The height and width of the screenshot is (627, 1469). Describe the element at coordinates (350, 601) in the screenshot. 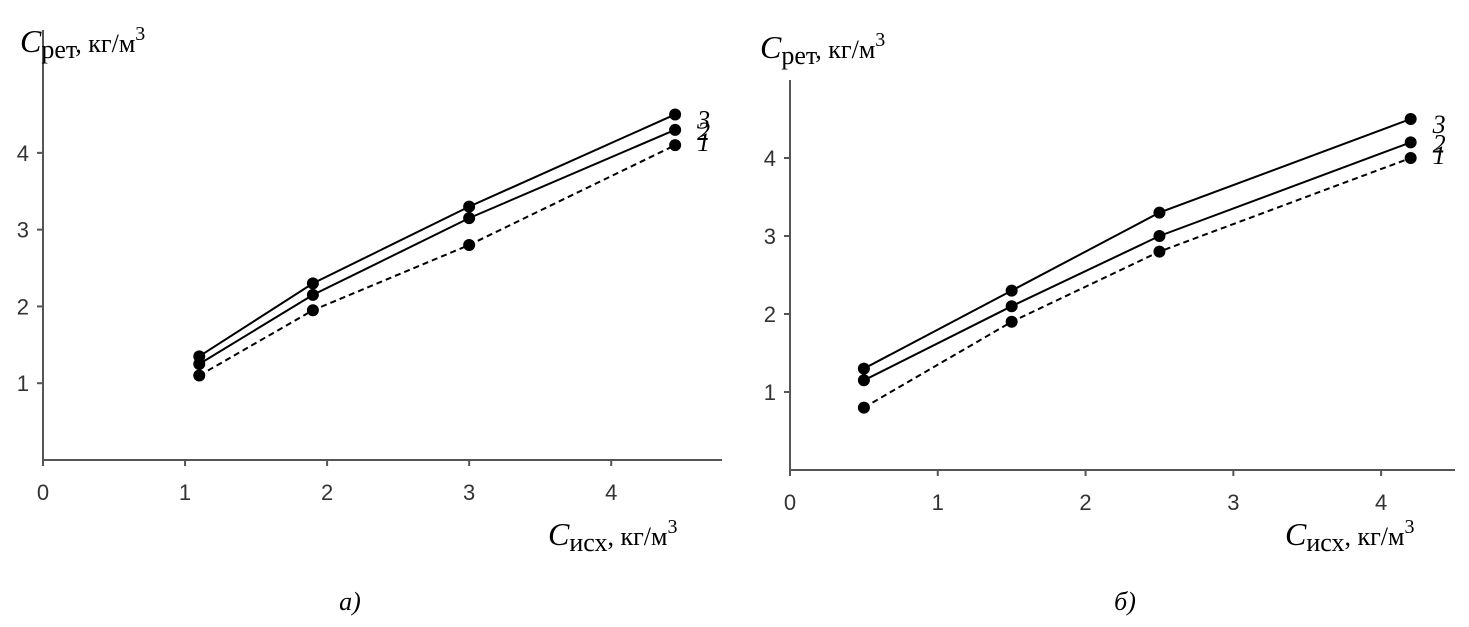

I see `panel-caption: а)` at that location.